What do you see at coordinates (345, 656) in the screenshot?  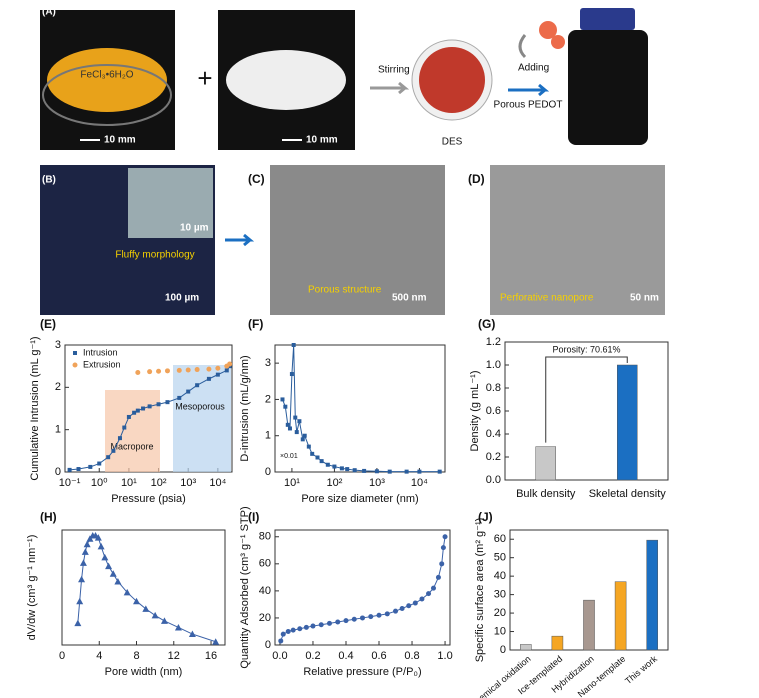 I see `x-tick-label: 0.4` at bounding box center [345, 656].